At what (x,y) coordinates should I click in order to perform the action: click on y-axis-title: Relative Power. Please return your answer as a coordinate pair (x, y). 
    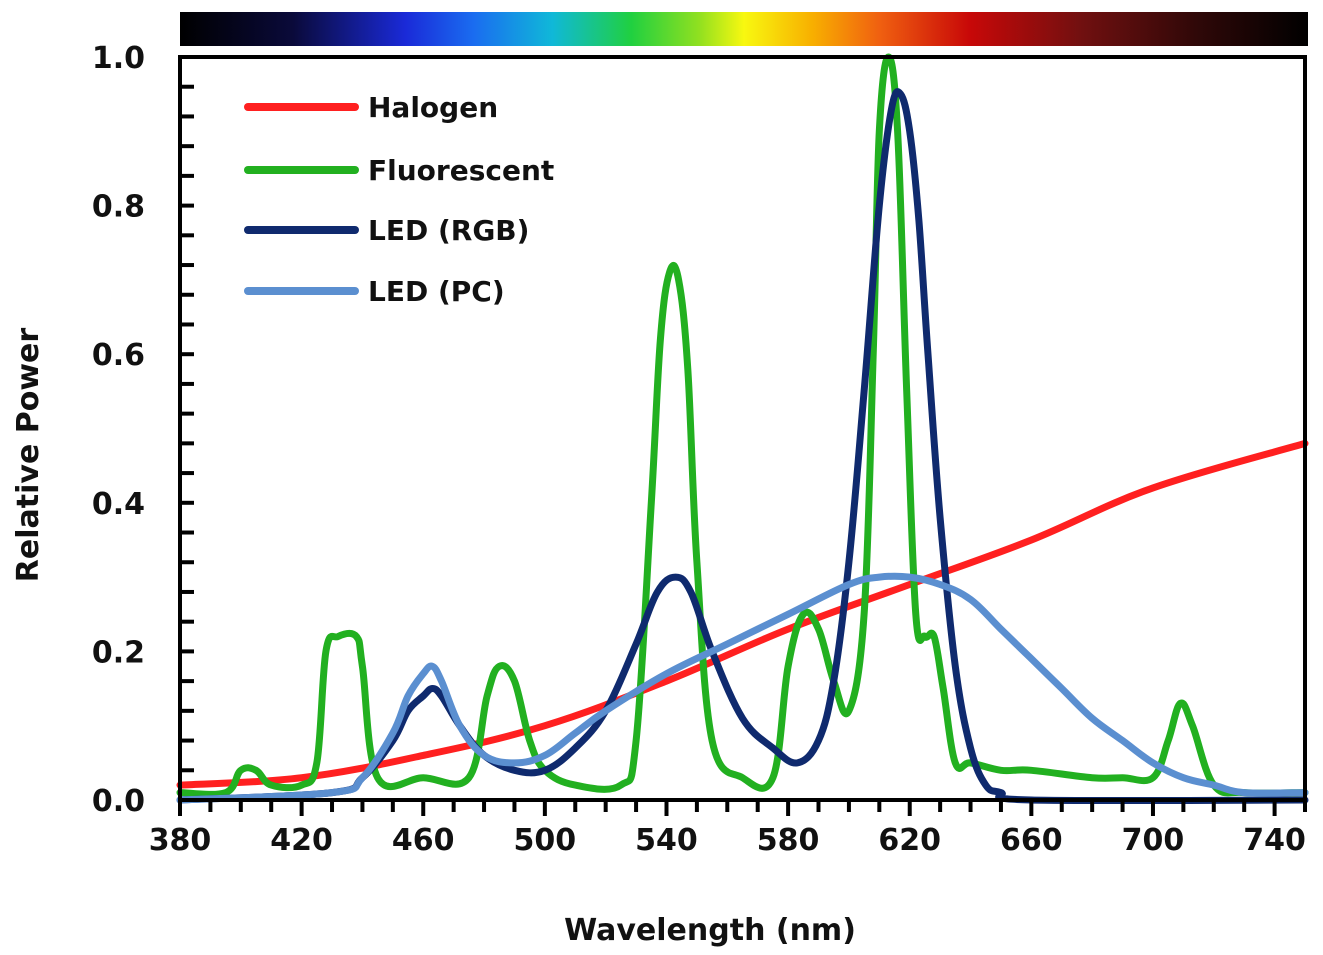
    Looking at the image, I should click on (28, 455).